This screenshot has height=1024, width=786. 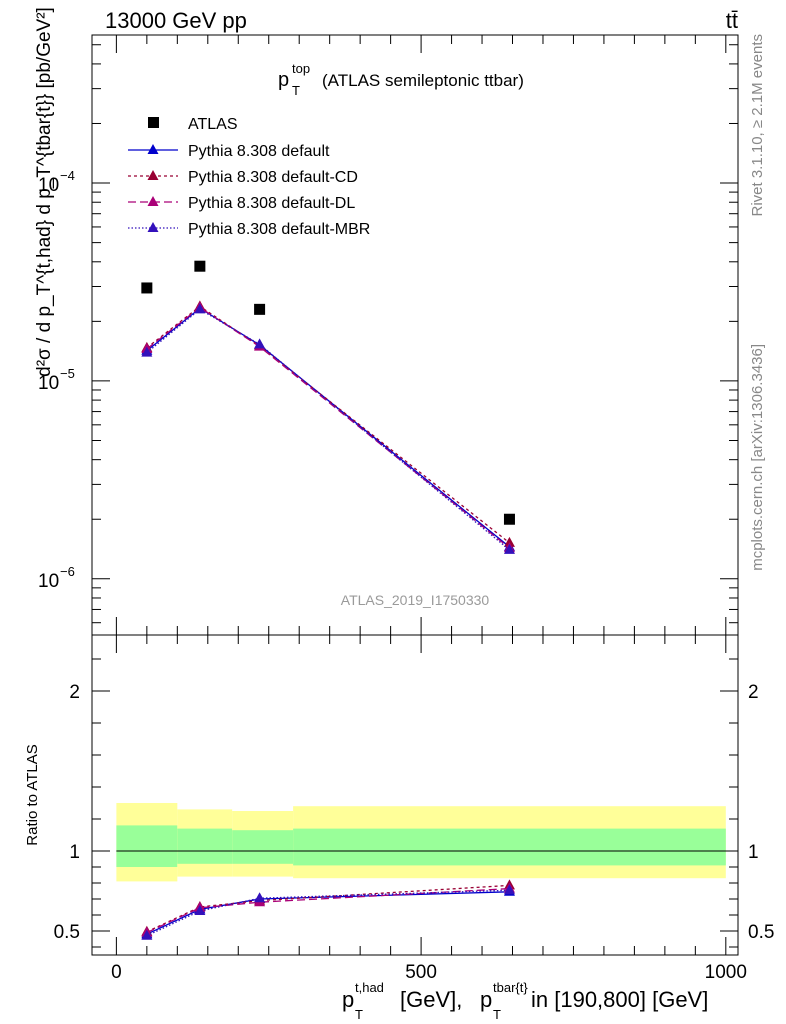 I want to click on main-ytick-exp-2: −4, so click(x=67, y=175).